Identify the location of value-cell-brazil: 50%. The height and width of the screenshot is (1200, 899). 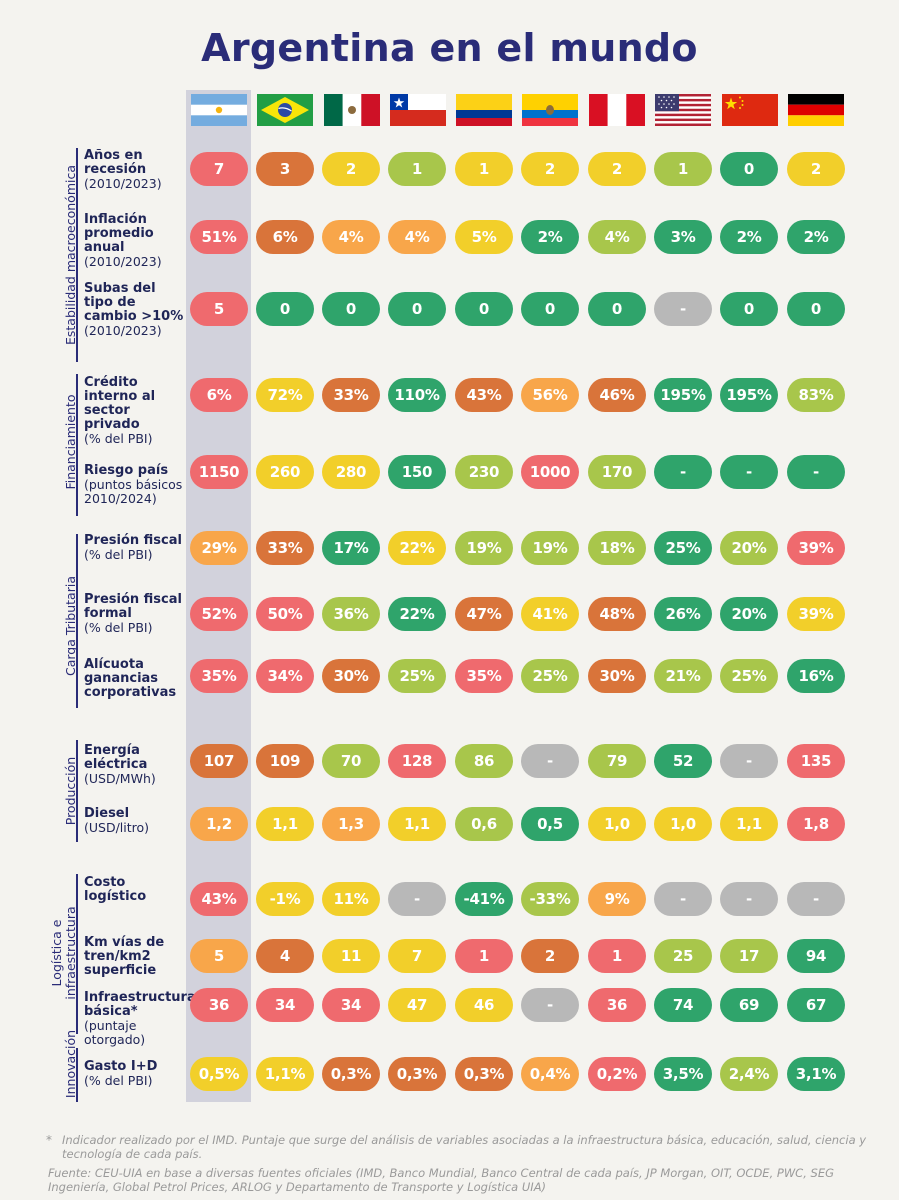
(285, 614).